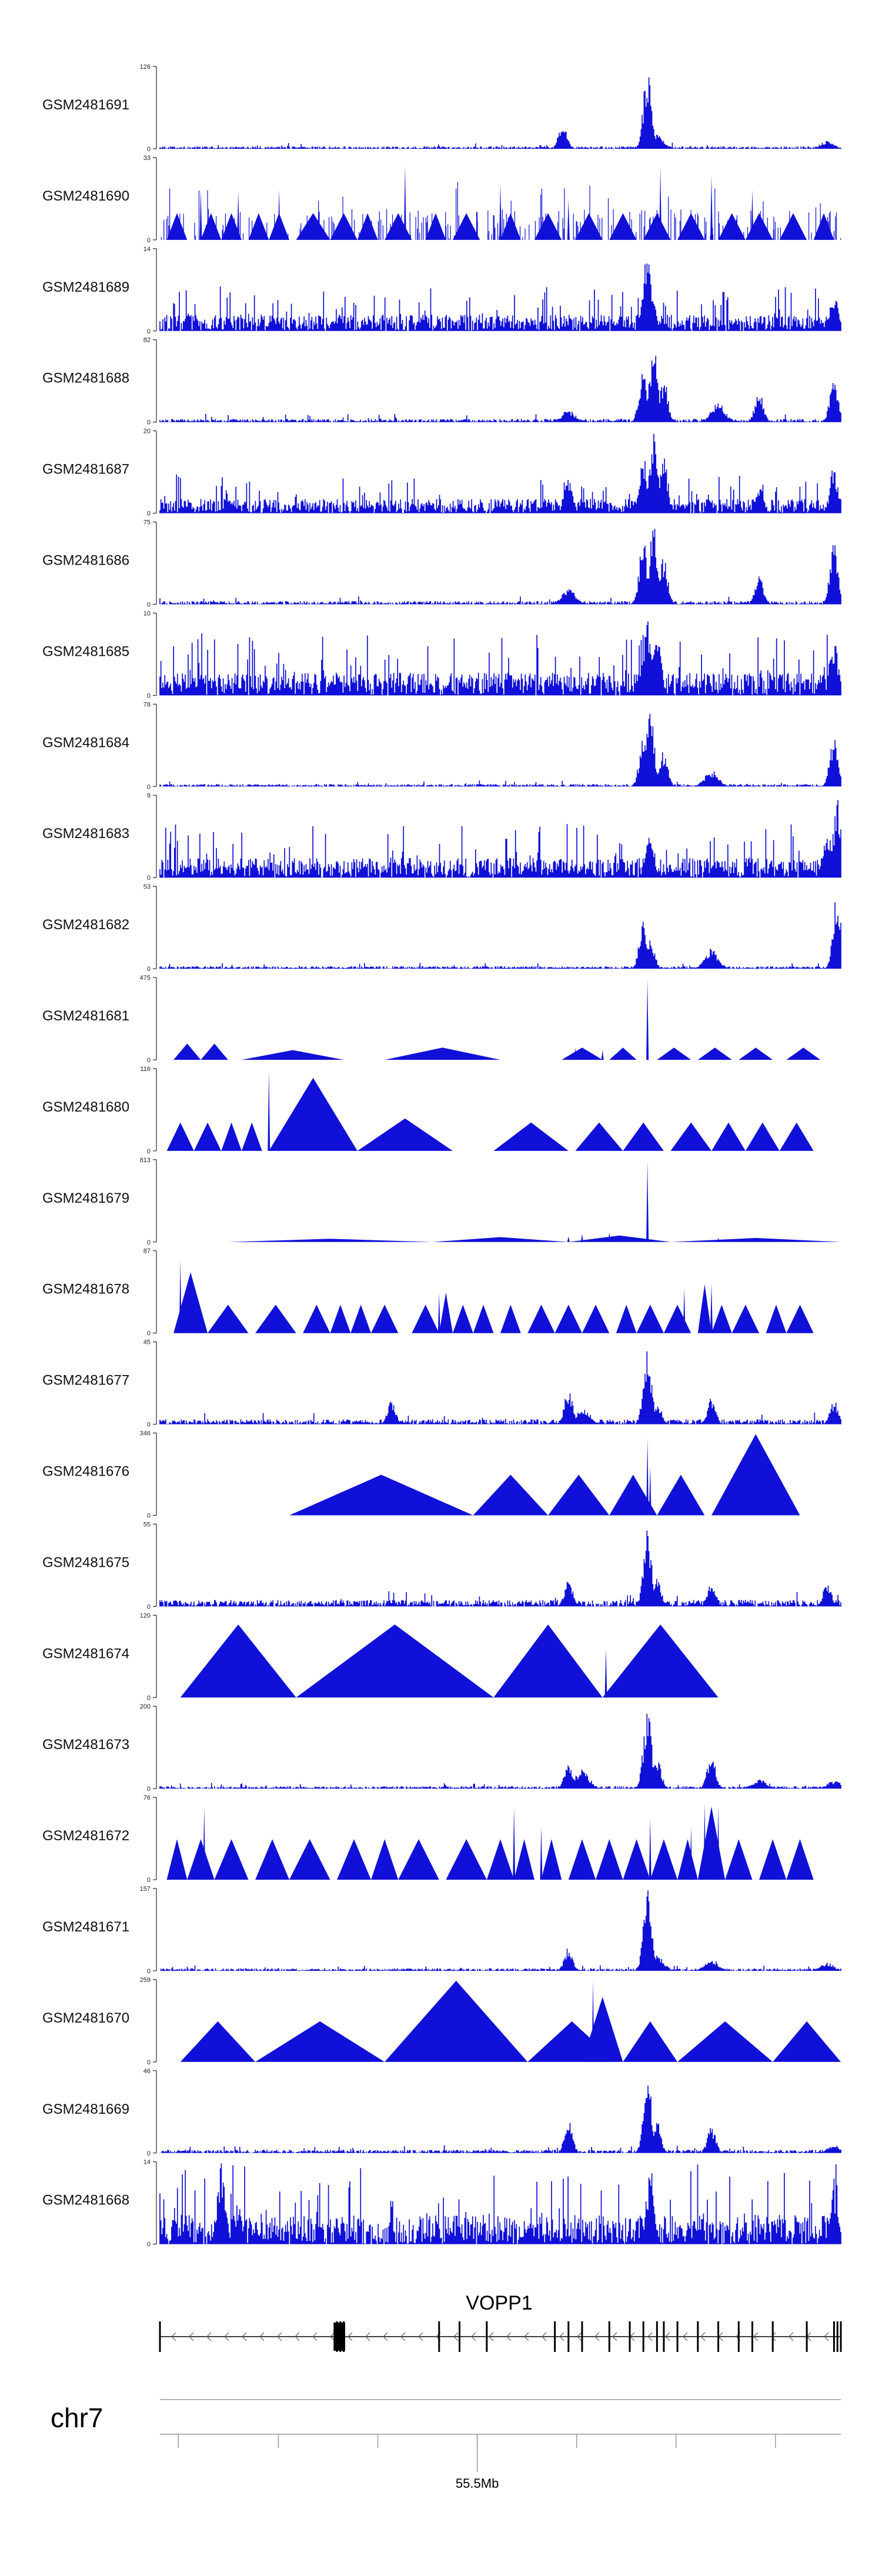  Describe the element at coordinates (85, 1289) in the screenshot. I see `track-label: GSM2481678` at that location.